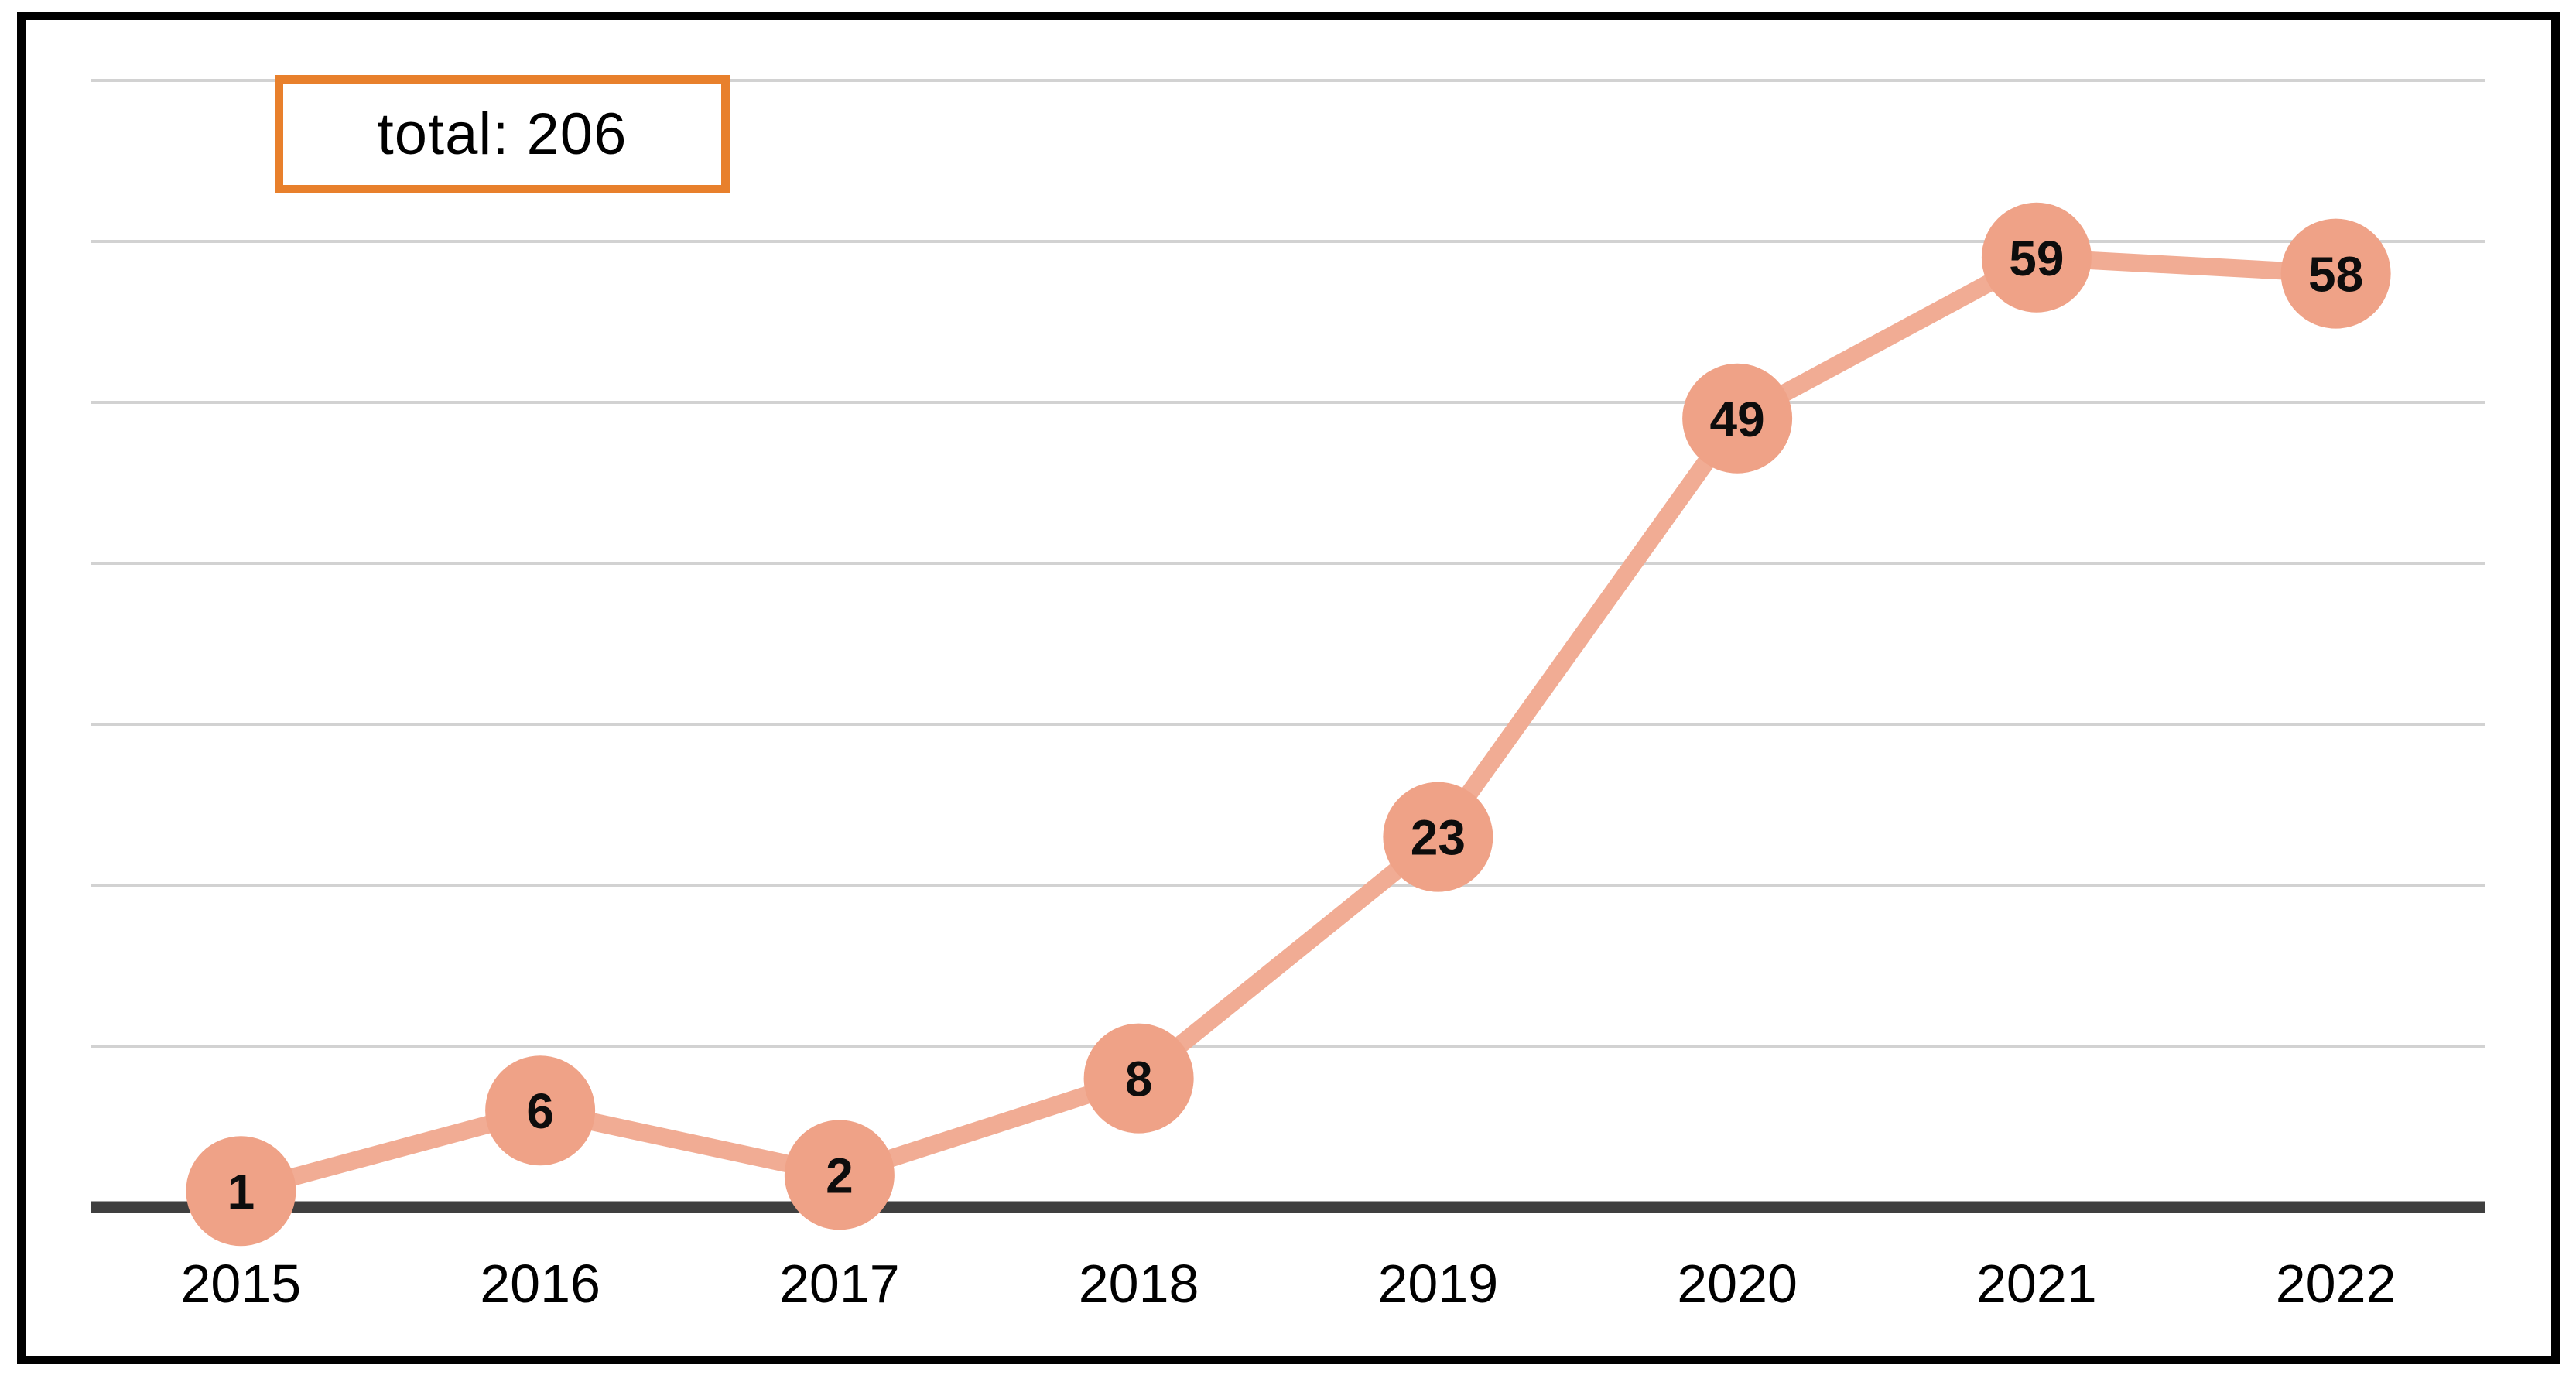 The image size is (2576, 1375). I want to click on data-label-2019: 23, so click(1439, 838).